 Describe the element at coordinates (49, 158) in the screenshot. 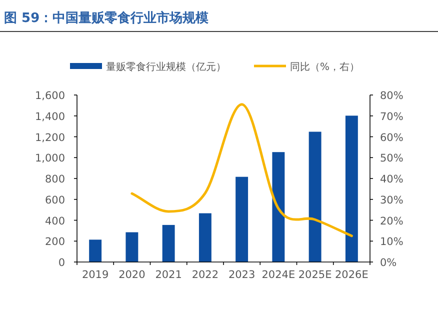

I see `y-tick-label: 1,000` at that location.